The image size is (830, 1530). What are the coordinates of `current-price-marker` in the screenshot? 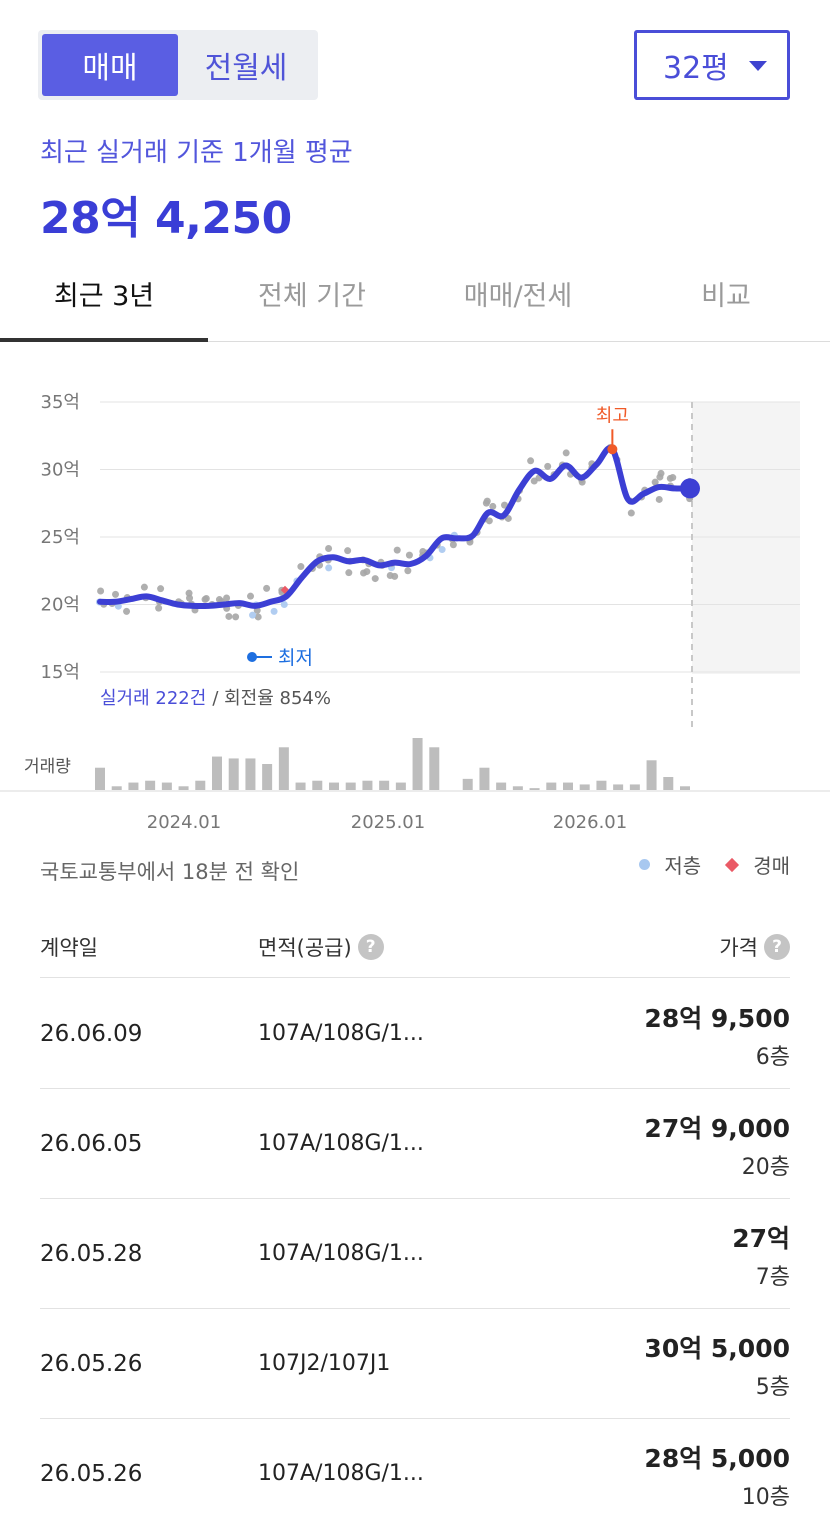 It's located at (690, 488).